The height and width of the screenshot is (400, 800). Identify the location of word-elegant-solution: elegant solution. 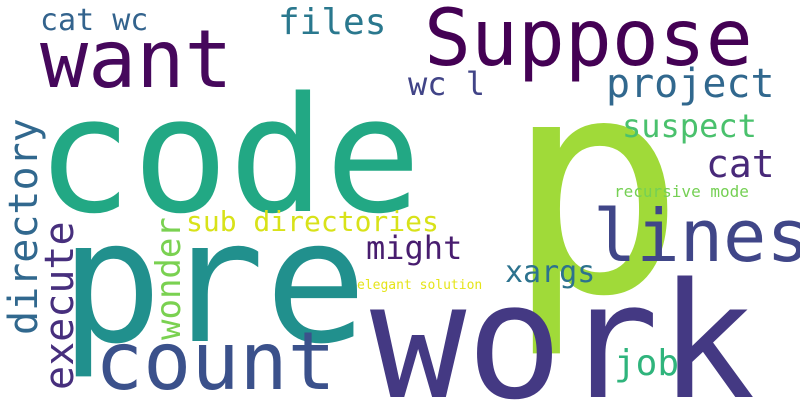
(420, 285).